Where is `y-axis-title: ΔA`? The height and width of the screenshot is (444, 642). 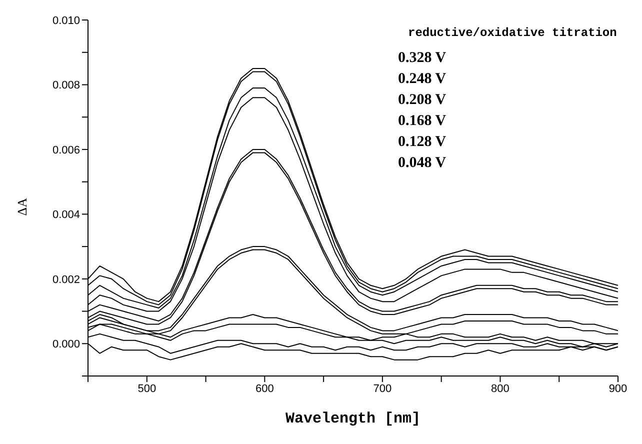
y-axis-title: ΔA is located at coordinates (22, 206).